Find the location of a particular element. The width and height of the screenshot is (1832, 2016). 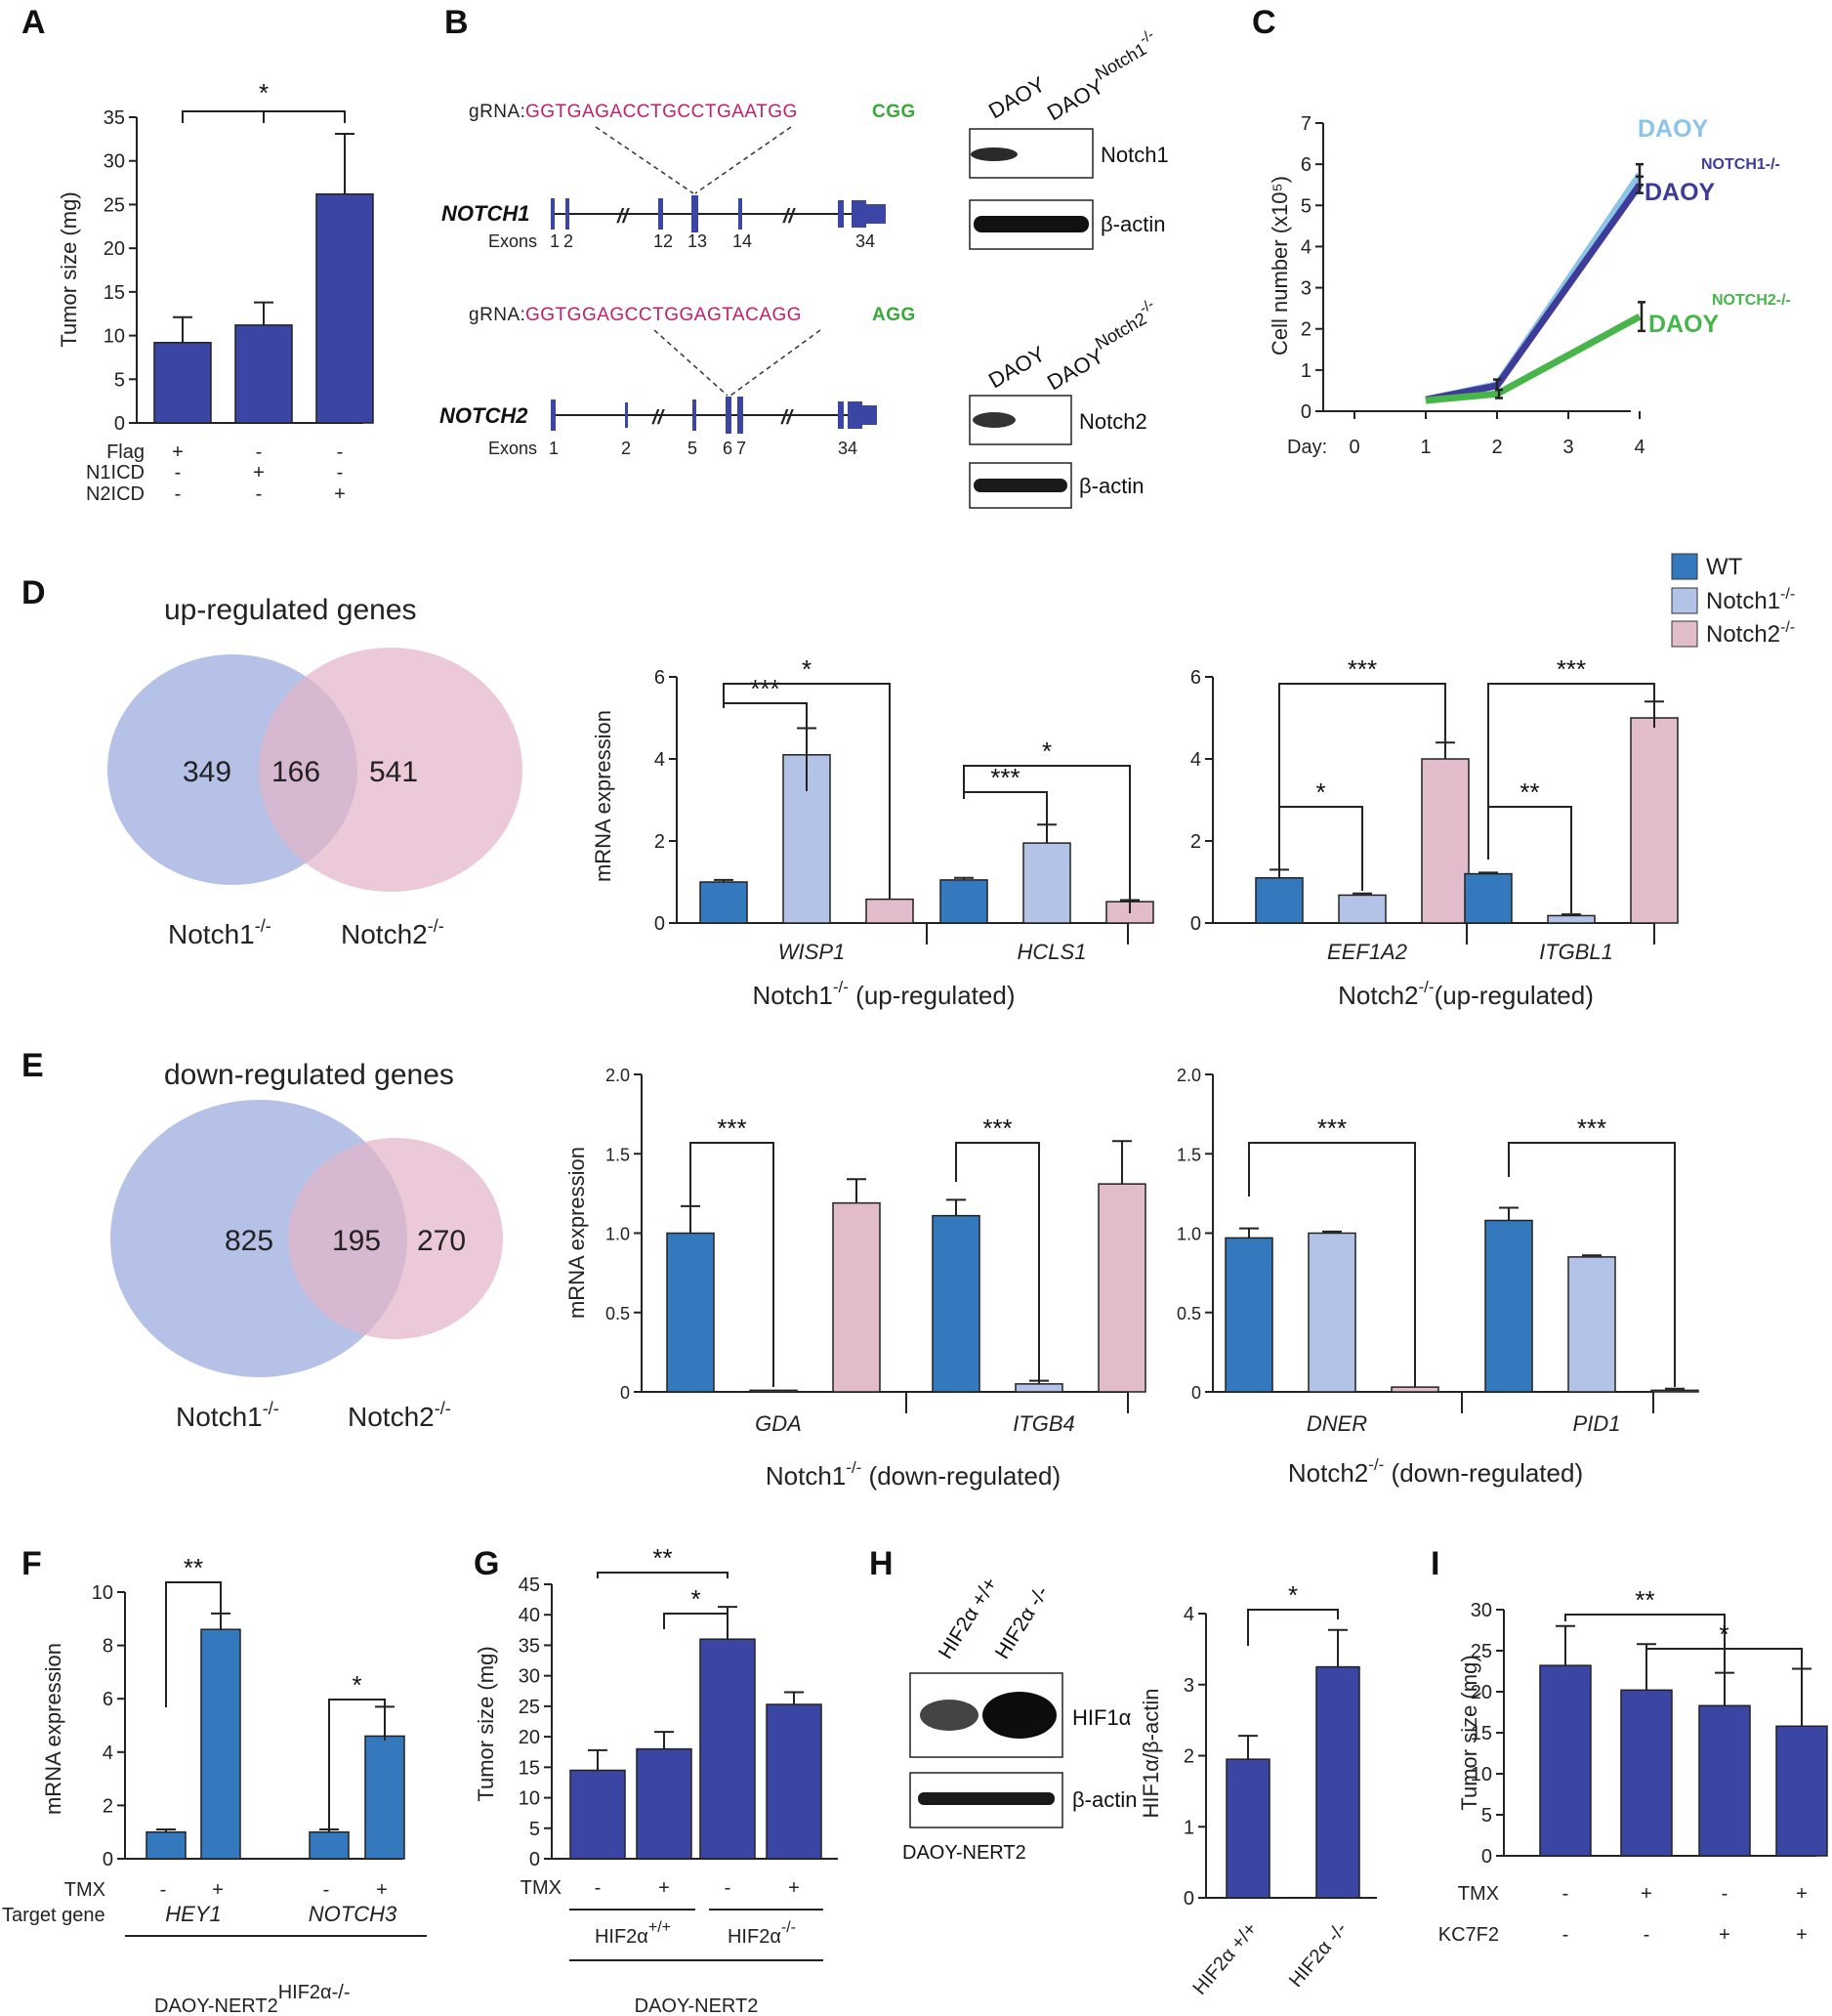

y-tick-label: 25 is located at coordinates (114, 205).